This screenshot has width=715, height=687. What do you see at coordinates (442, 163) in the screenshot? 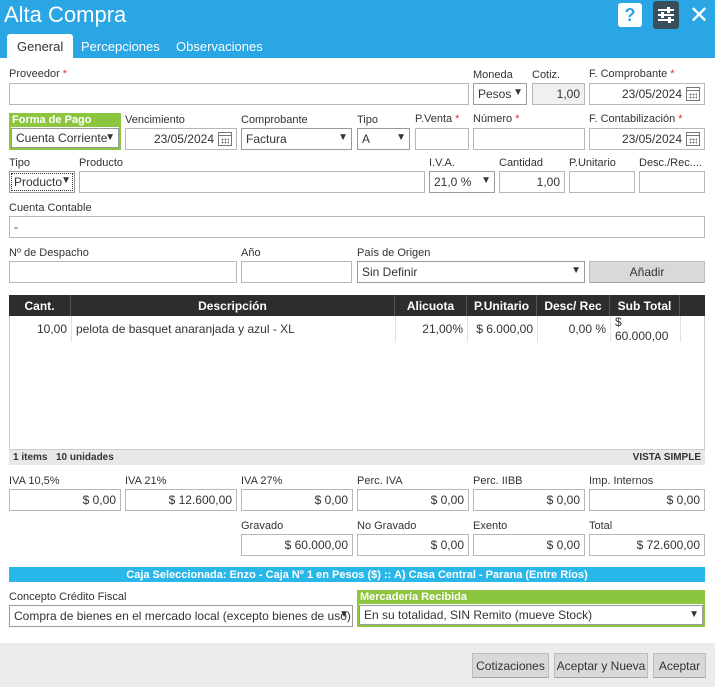
I see `iva-label: I.V.A.` at bounding box center [442, 163].